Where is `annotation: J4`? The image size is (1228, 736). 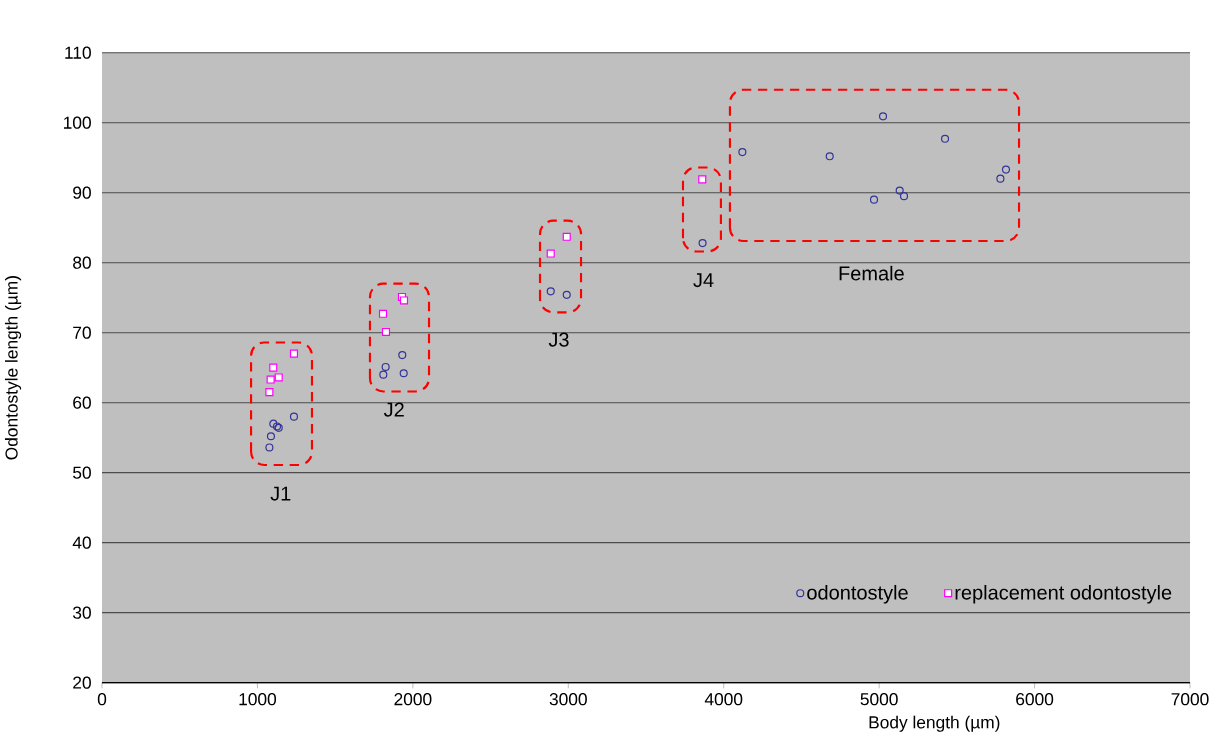 annotation: J4 is located at coordinates (703, 280).